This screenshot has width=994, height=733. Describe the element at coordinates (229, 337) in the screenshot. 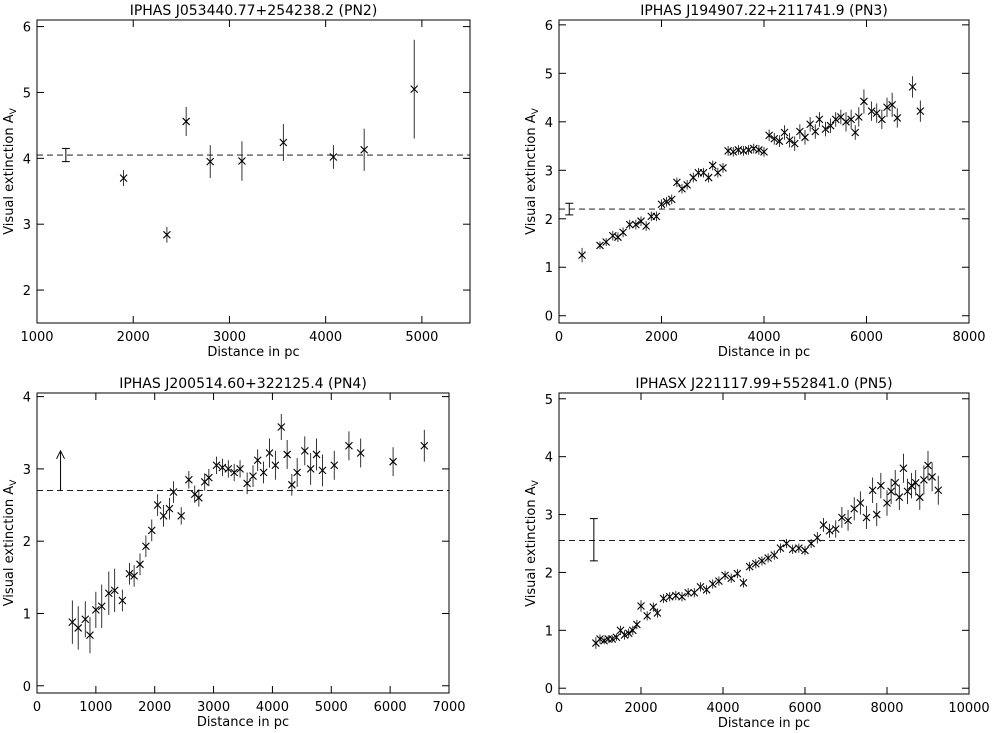

I see `x-tick-label: 3000` at that location.